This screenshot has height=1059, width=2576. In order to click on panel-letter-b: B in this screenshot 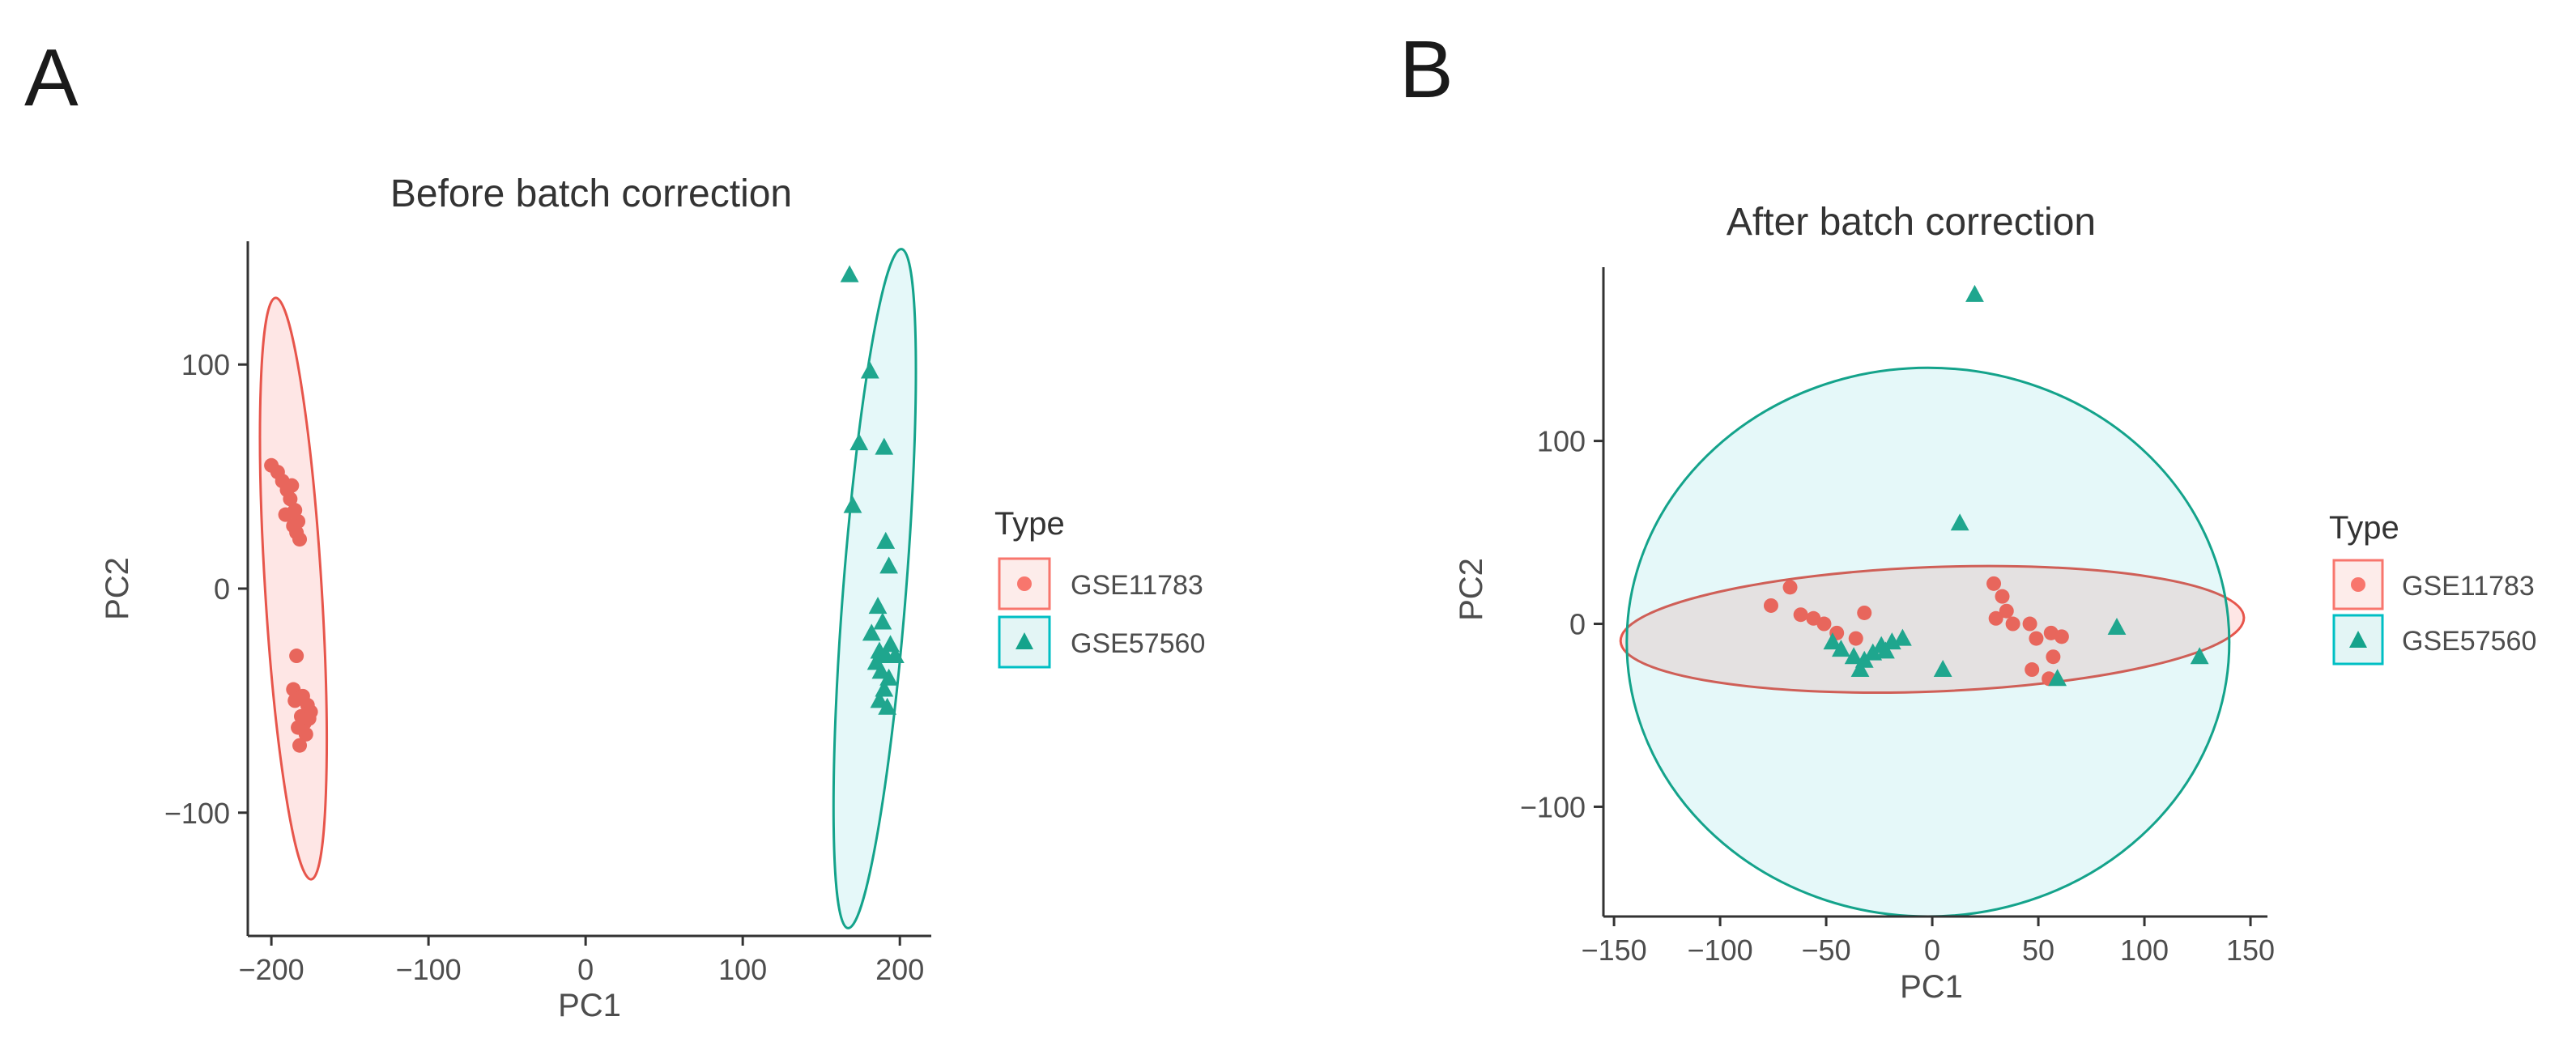, I will do `click(1426, 69)`.